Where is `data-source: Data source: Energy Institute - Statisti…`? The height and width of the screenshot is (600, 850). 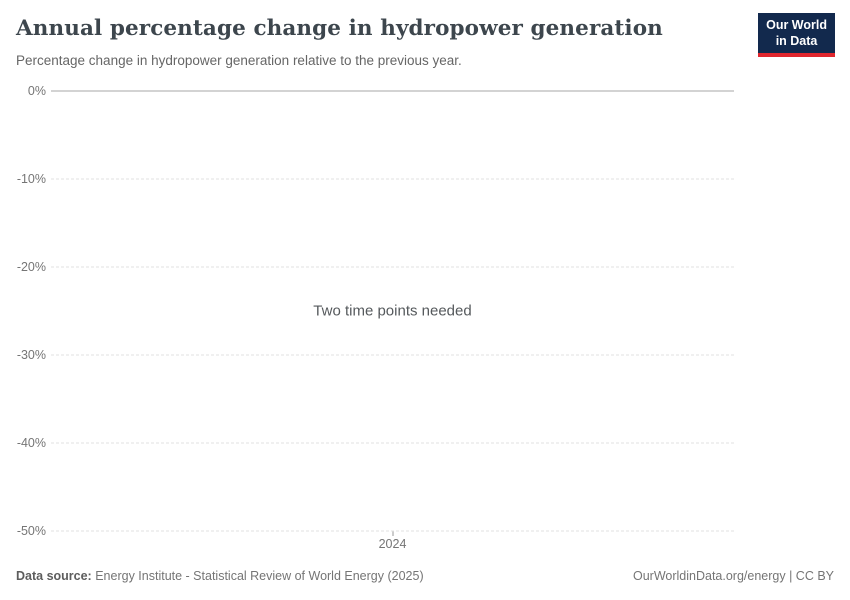
data-source: Data source: Energy Institute - Statisti… is located at coordinates (220, 576).